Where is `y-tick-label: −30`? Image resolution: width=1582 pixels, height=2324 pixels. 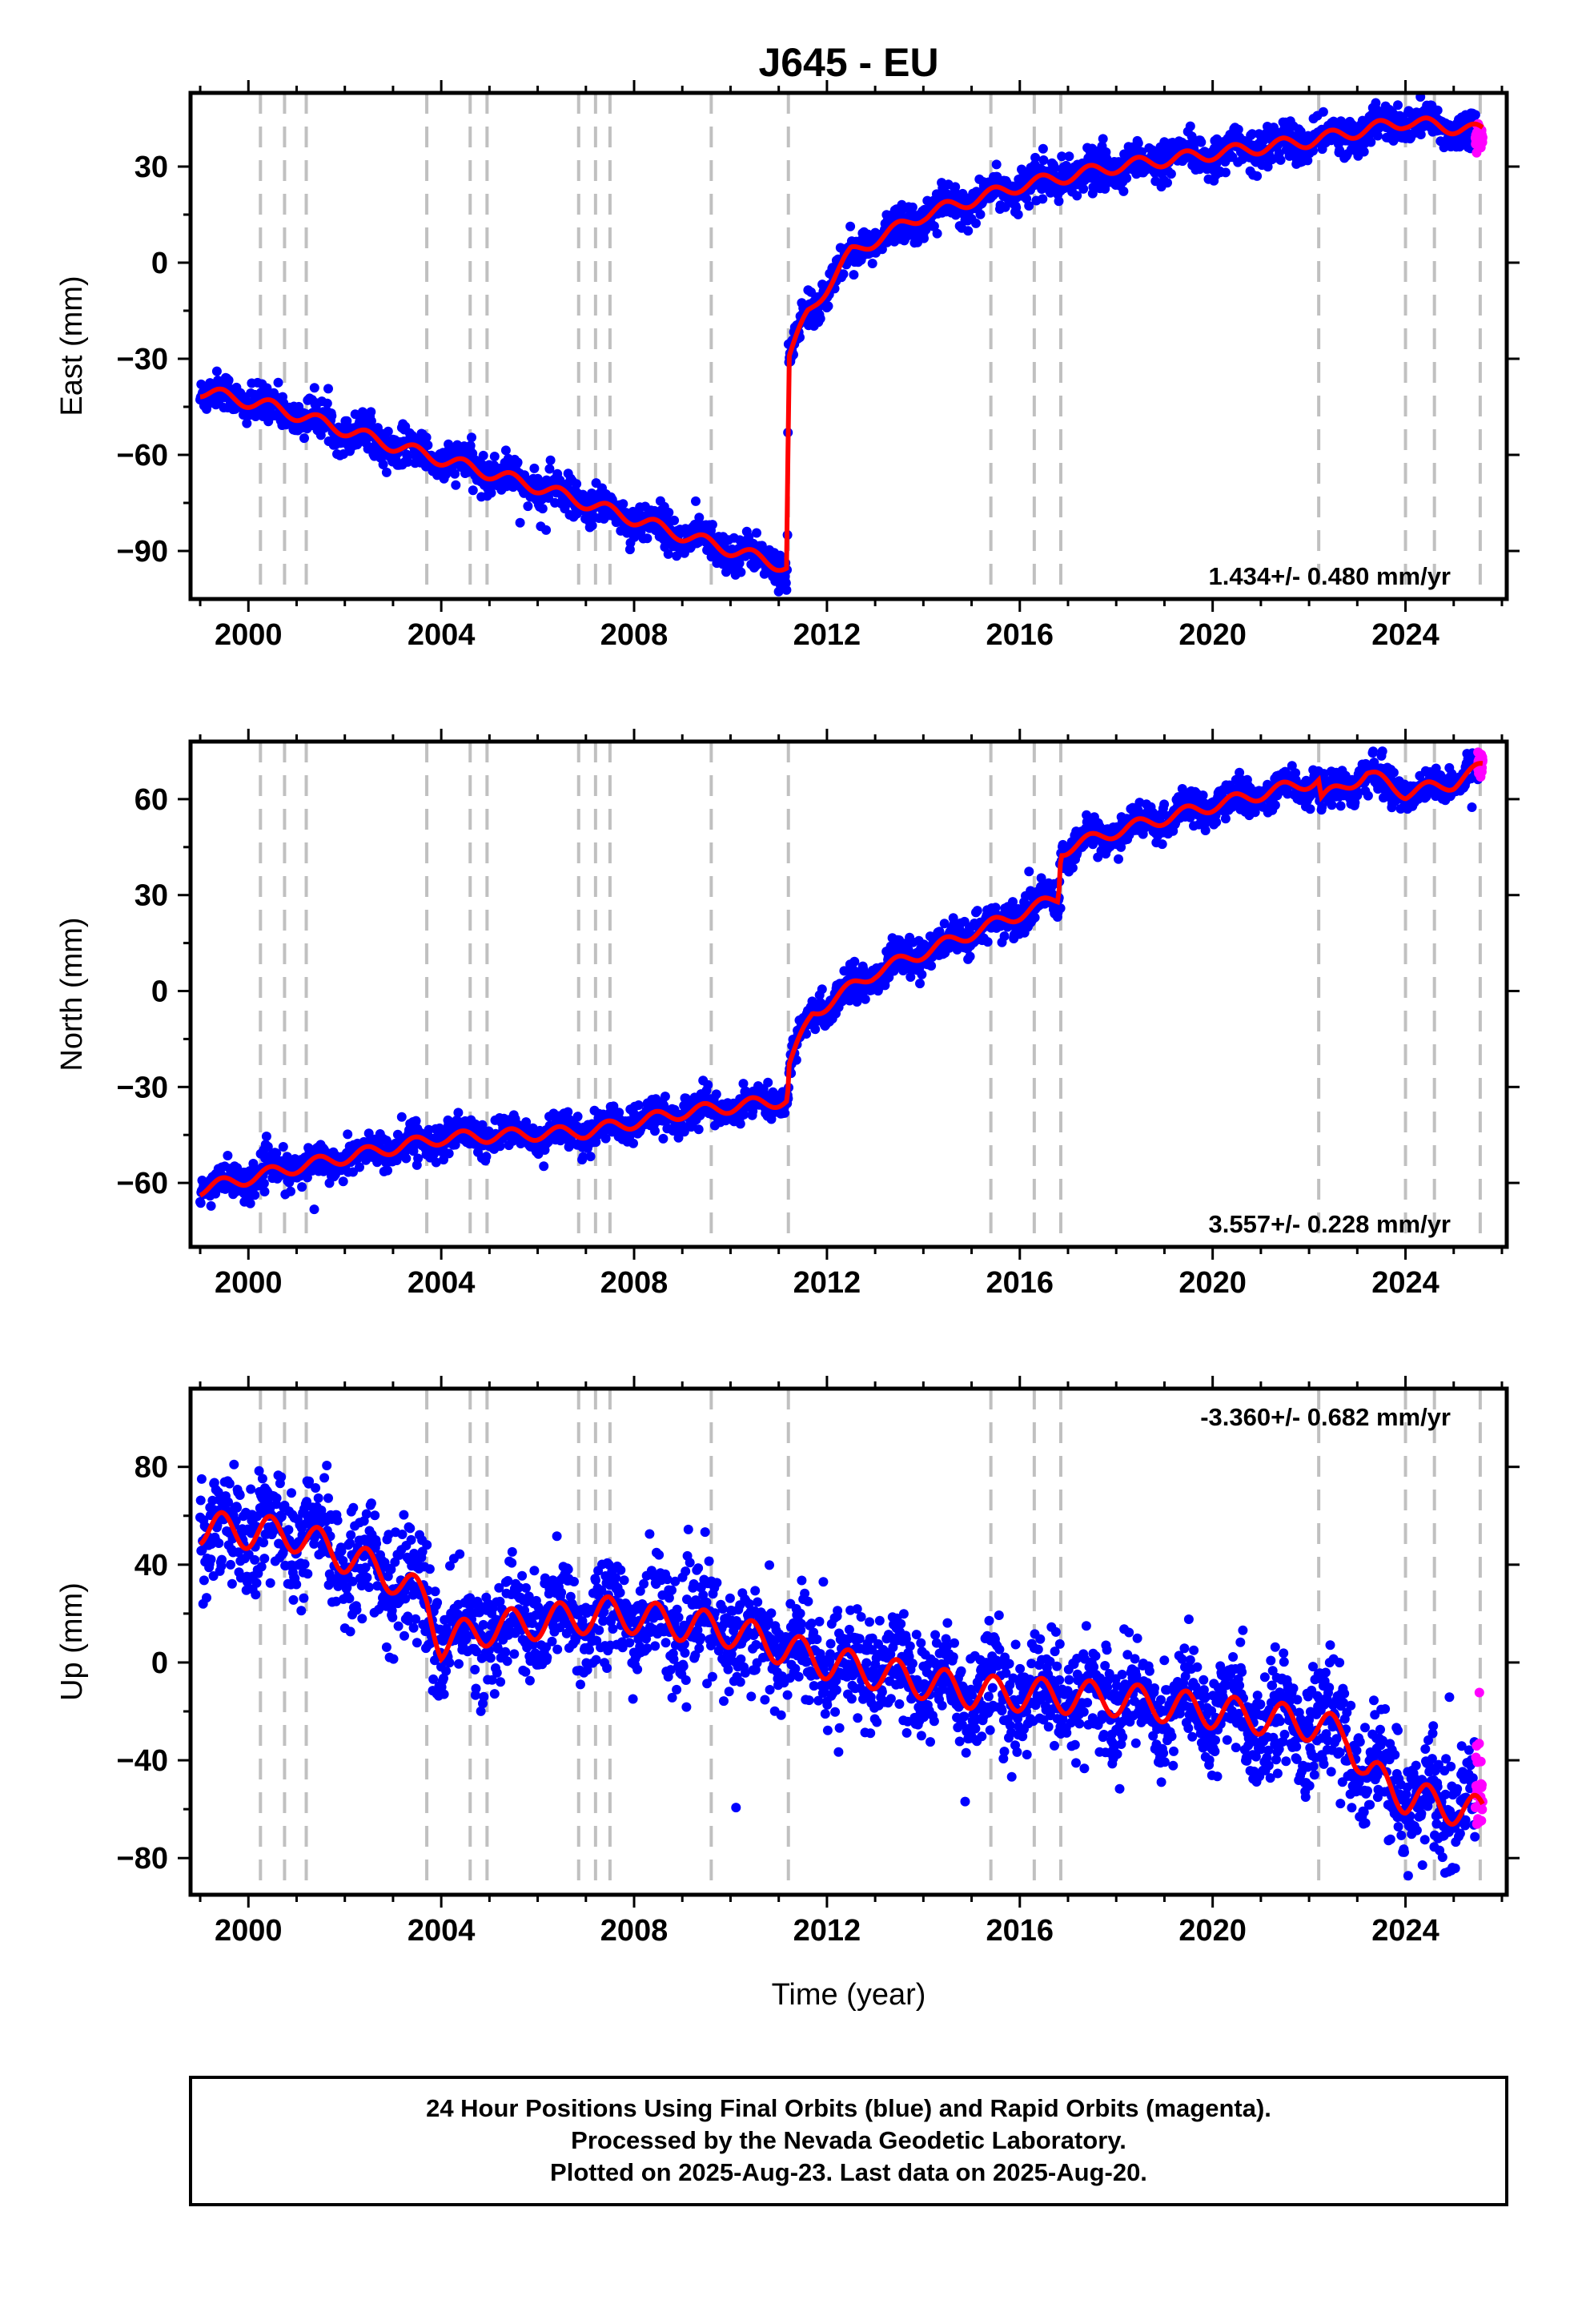 y-tick-label: −30 is located at coordinates (142, 359).